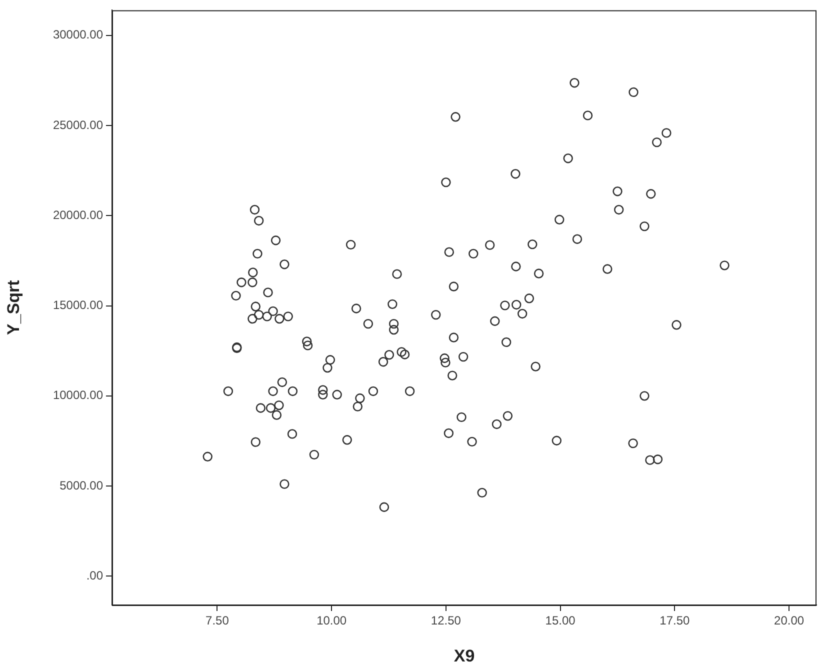  I want to click on y-tick-label: 5000.00, so click(82, 485).